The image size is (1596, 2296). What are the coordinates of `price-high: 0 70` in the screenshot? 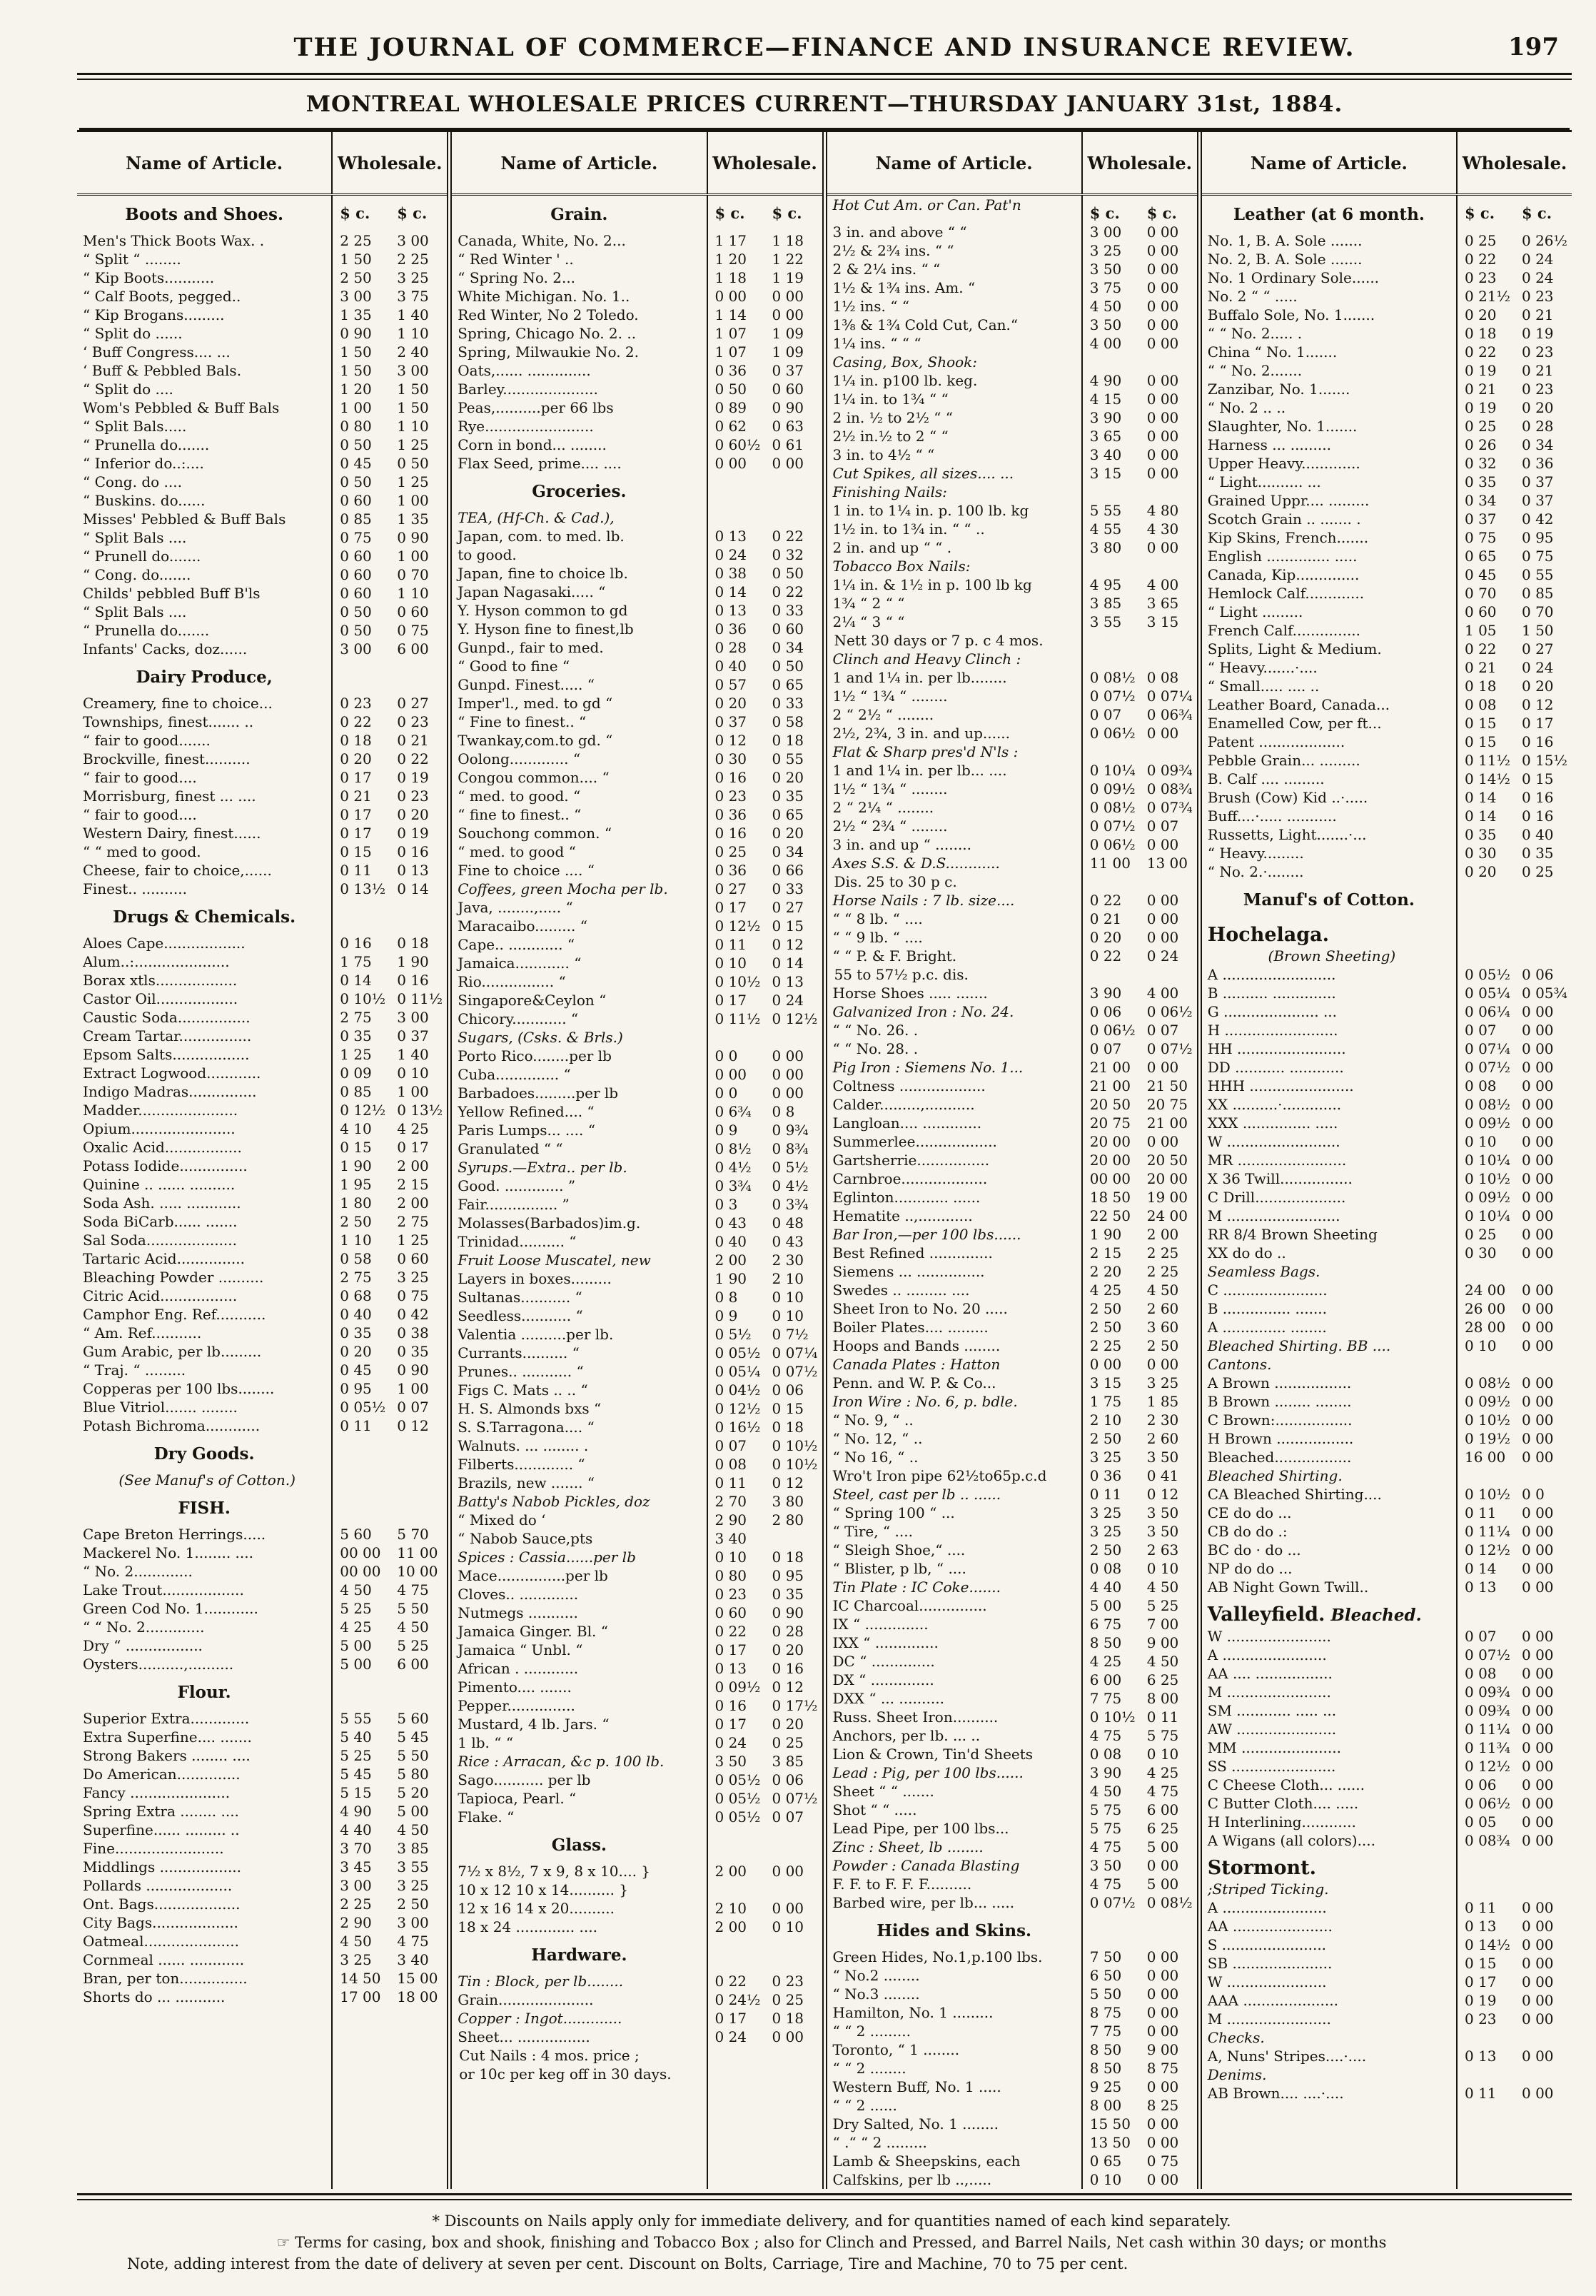 It's located at (1538, 611).